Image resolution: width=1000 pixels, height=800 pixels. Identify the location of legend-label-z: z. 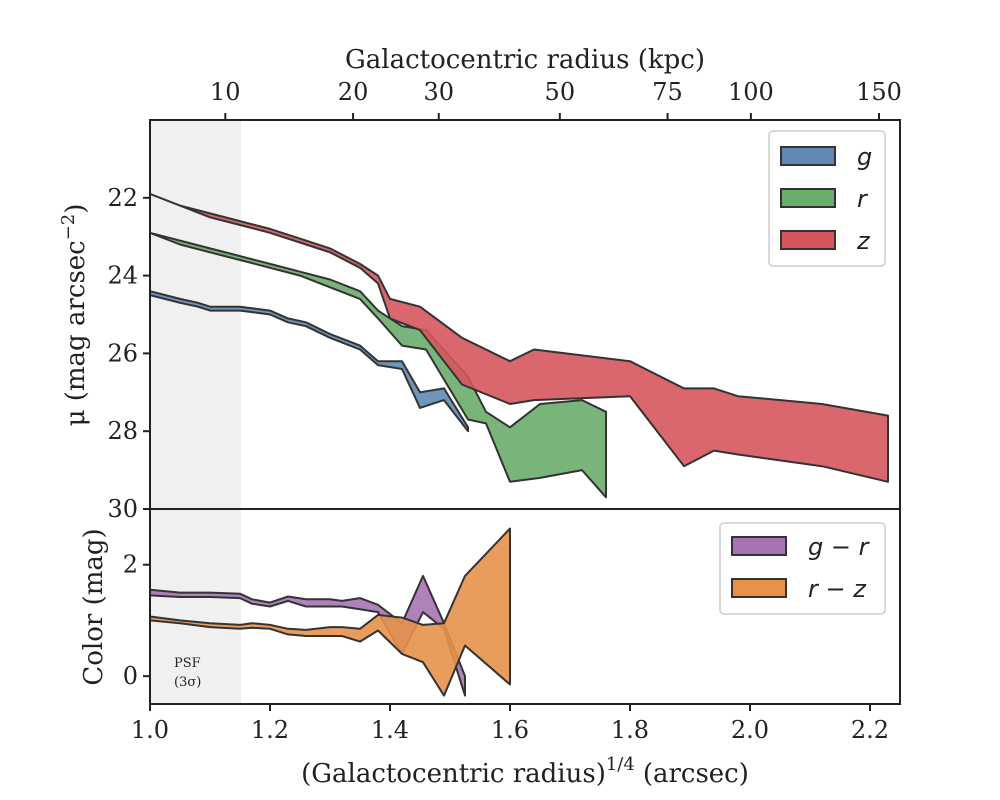
(863, 241).